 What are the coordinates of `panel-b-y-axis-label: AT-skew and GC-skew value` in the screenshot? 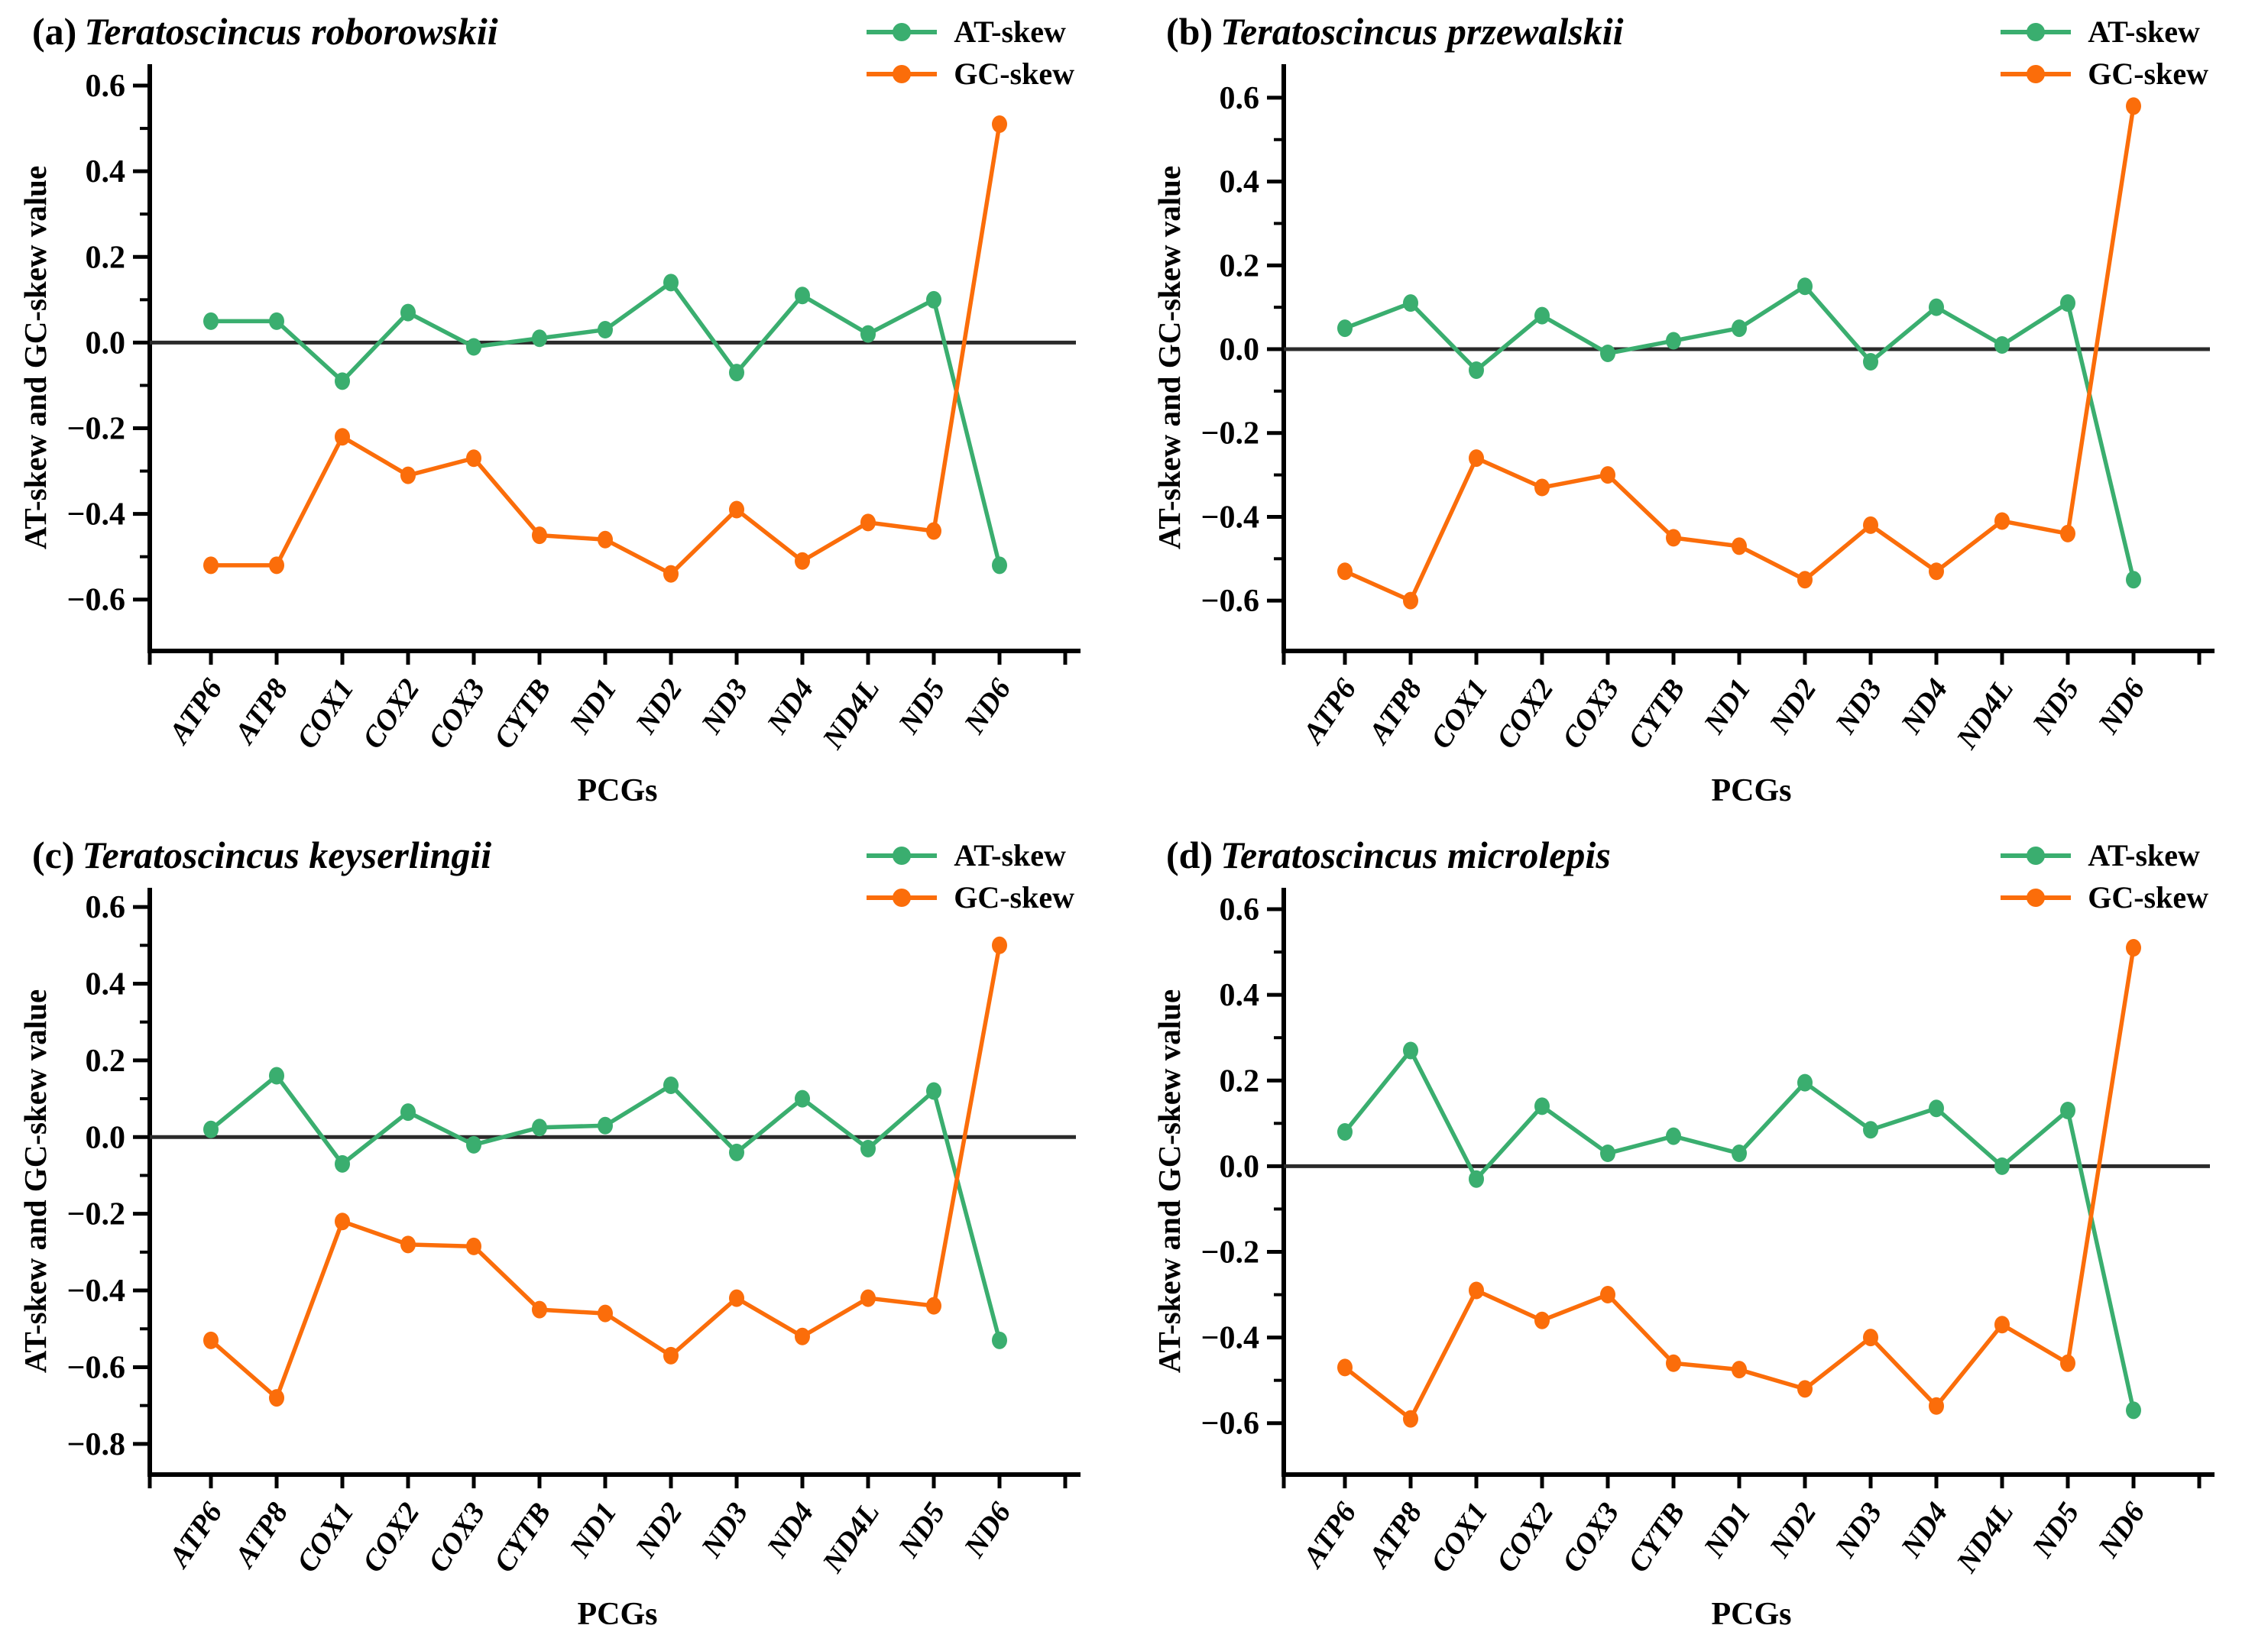 It's located at (1169, 357).